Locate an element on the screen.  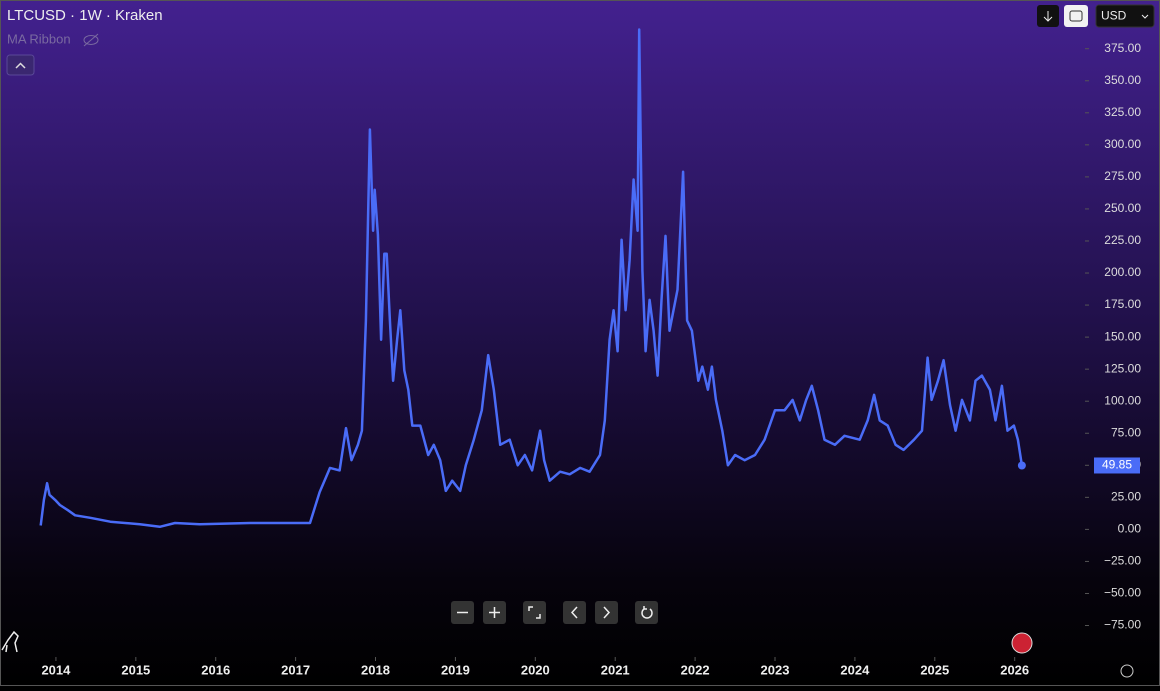
y-tick-label: 225.00 is located at coordinates (1122, 240).